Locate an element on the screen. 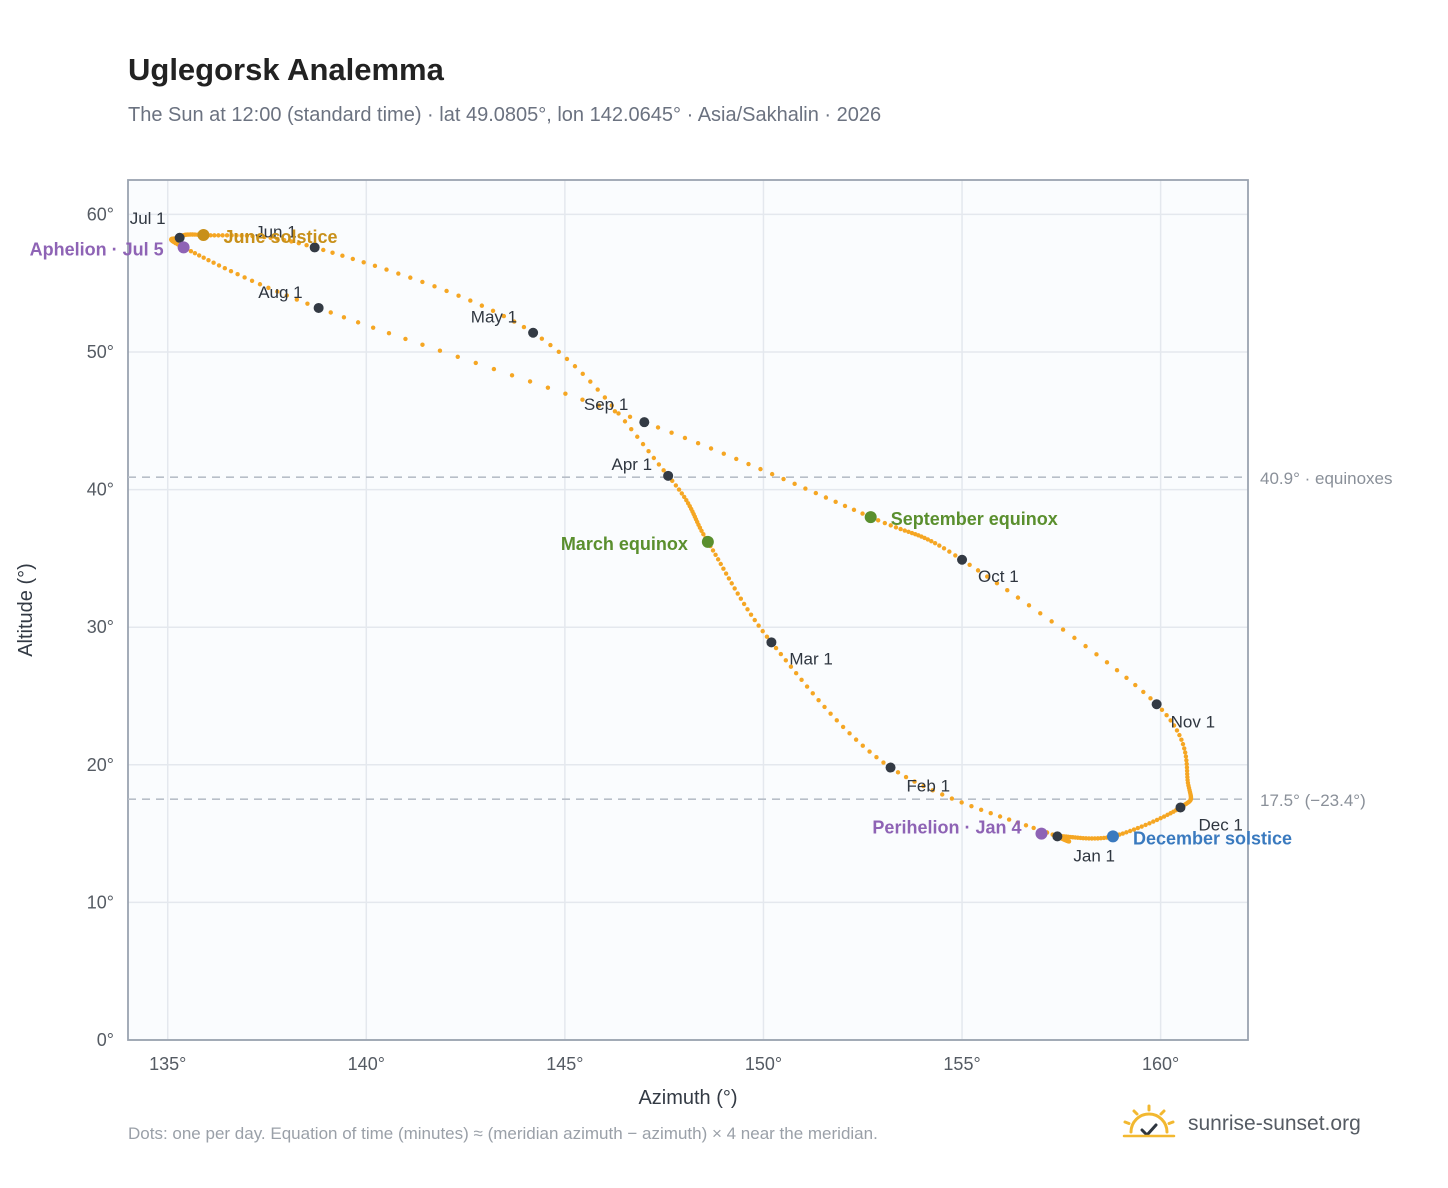 The height and width of the screenshot is (1188, 1448). brand: sunrise-sunset.org is located at coordinates (1241, 1124).